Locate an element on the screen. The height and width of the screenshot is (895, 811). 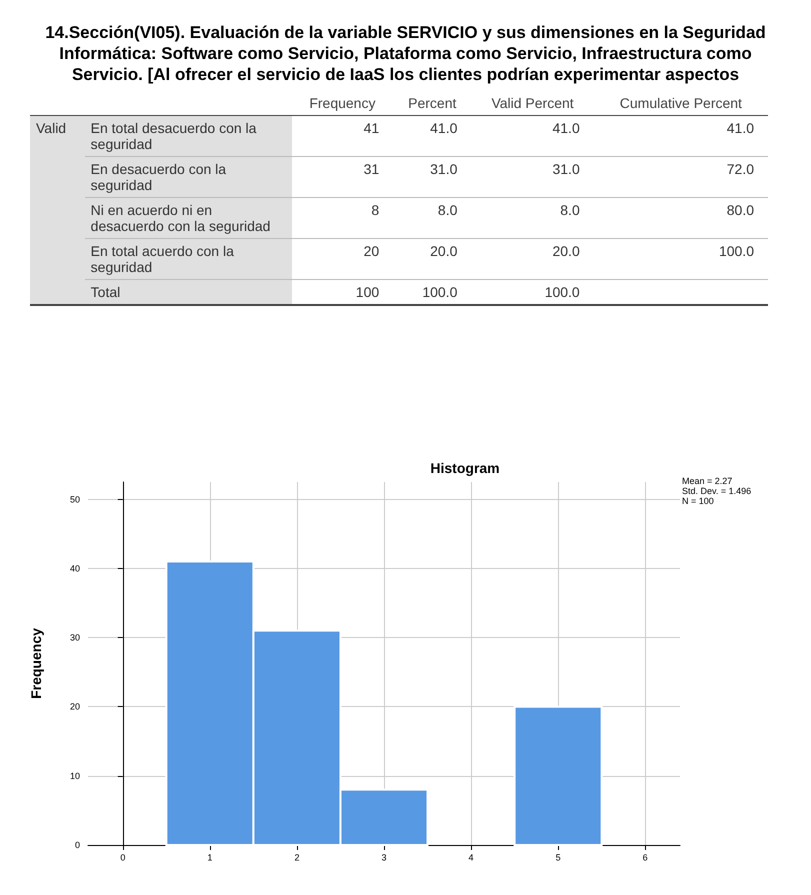
x-tick-label: 1 is located at coordinates (209, 857).